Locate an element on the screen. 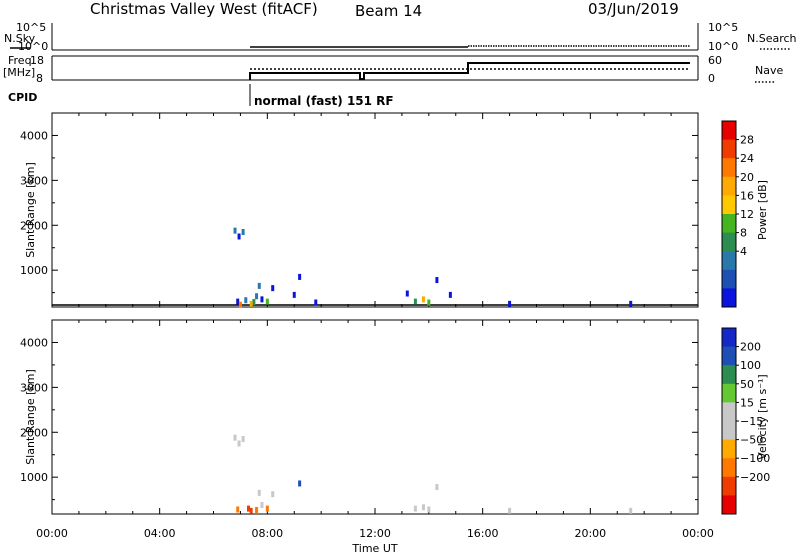 Image resolution: width=800 pixels, height=554 pixels. vel-colorbar-tick-label: −100 is located at coordinates (755, 458).